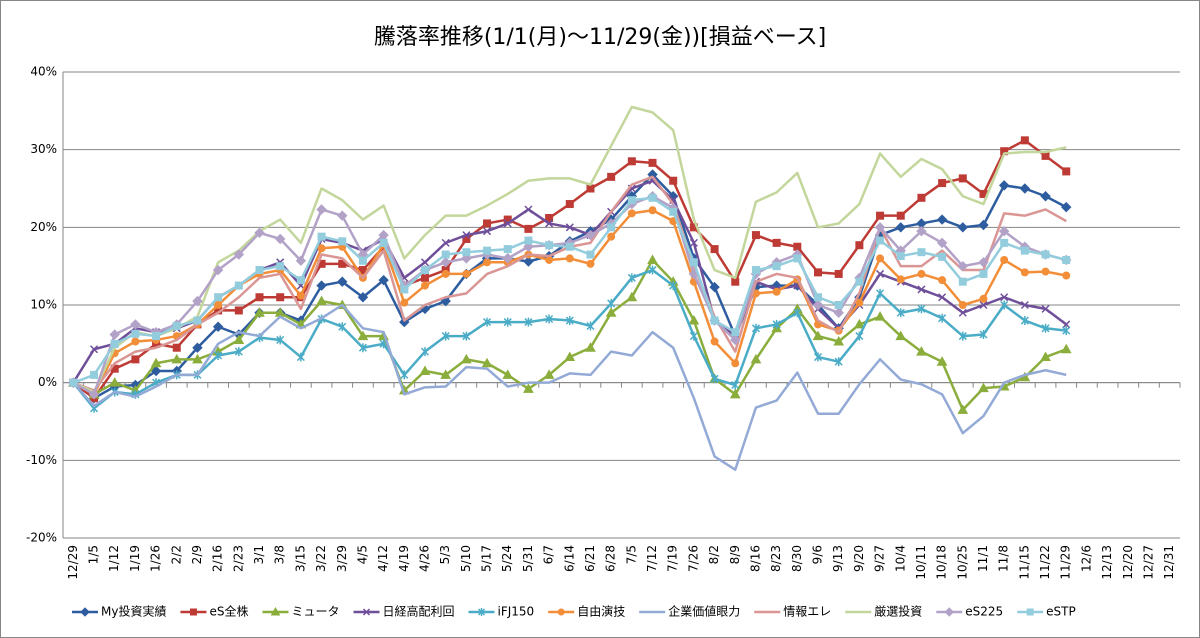 This screenshot has height=638, width=1200. I want to click on legend-label: 日経高配利回, so click(419, 611).